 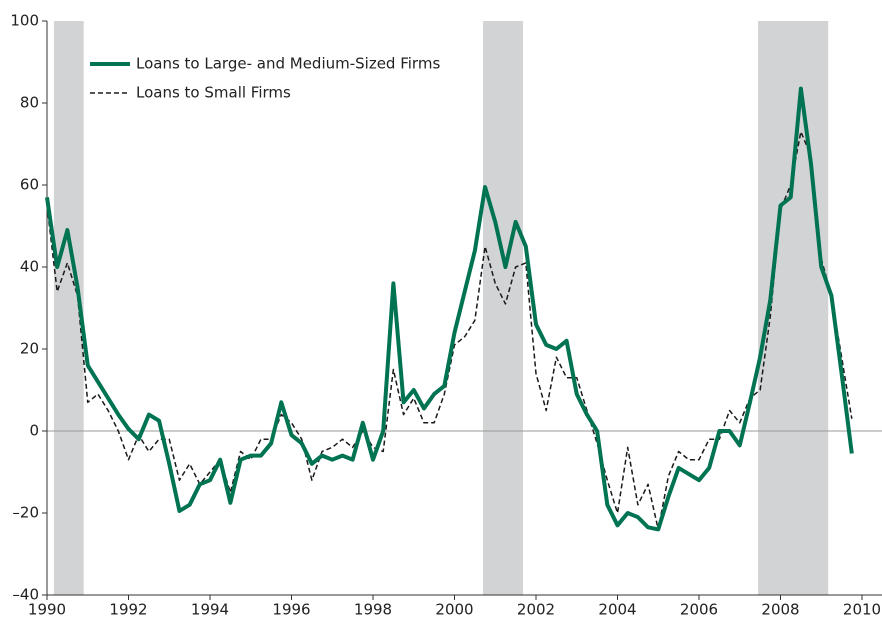 I want to click on y-tick-label: 0, so click(x=34, y=431).